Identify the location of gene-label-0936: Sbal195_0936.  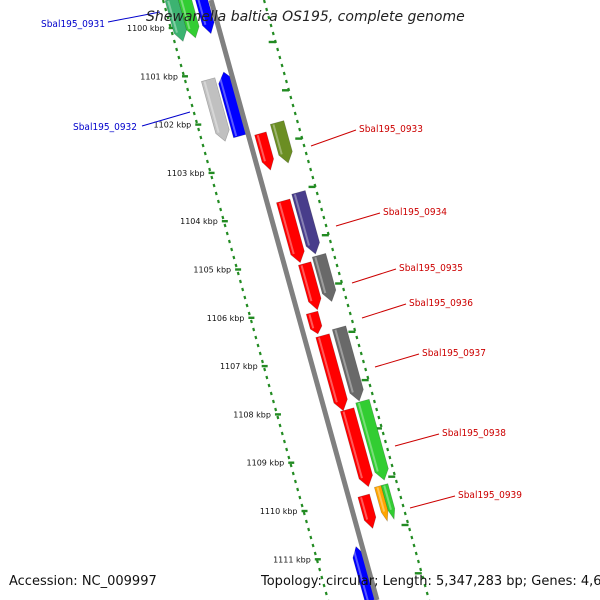
(441, 303).